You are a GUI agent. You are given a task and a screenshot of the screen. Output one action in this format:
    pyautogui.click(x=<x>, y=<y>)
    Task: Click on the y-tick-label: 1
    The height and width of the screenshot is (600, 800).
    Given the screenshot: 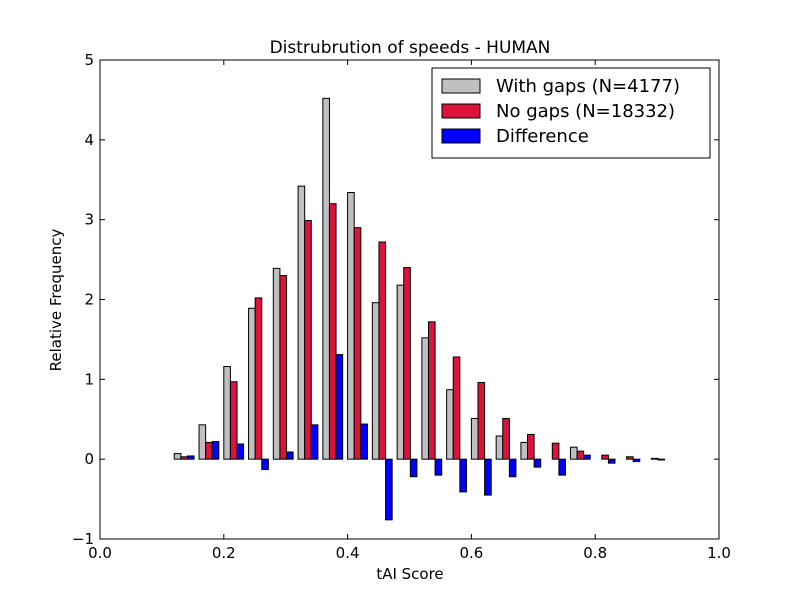 What is the action you would take?
    pyautogui.click(x=89, y=379)
    